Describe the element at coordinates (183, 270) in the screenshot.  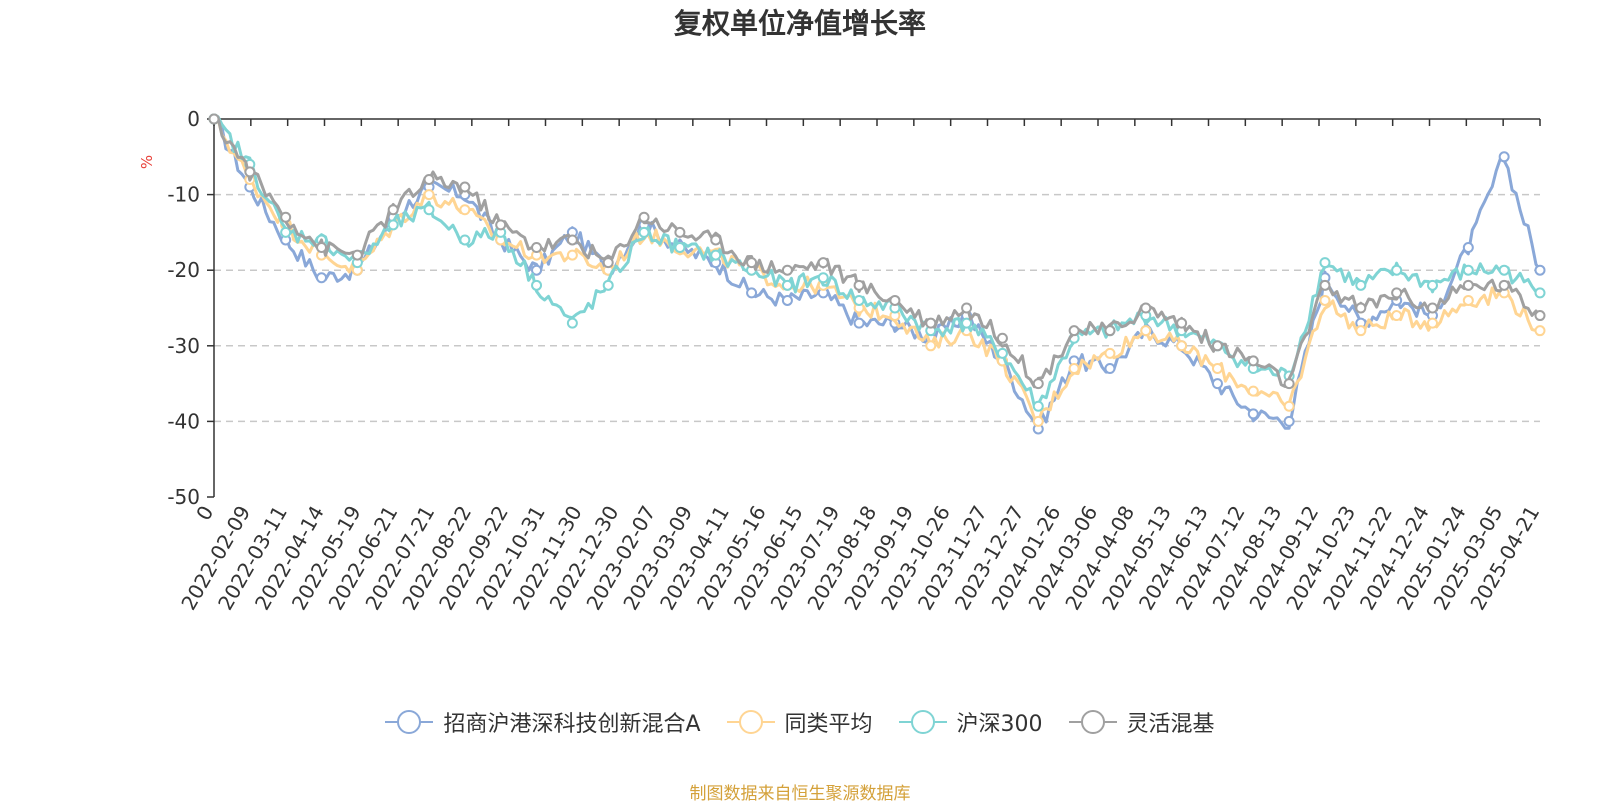
I see `y-tick-label: -20` at that location.